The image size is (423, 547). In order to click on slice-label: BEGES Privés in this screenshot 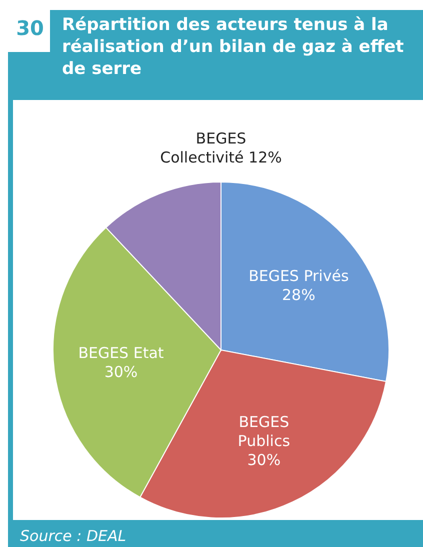, I will do `click(298, 276)`.